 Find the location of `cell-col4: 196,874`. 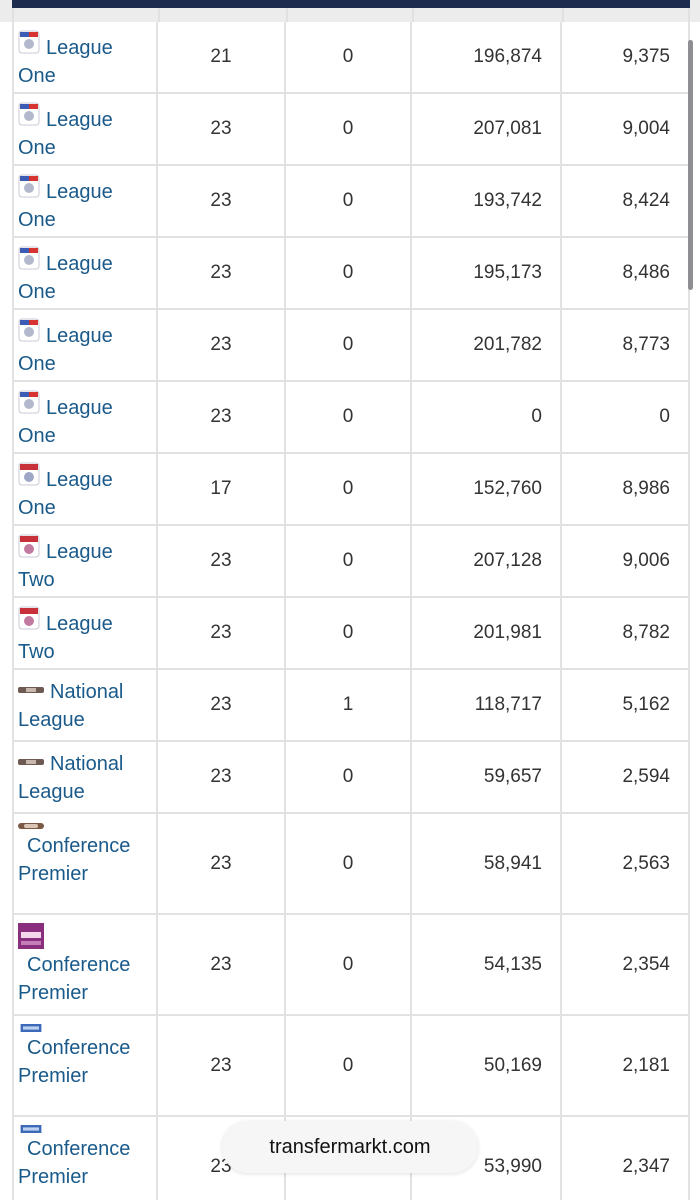

cell-col4: 196,874 is located at coordinates (487, 58).